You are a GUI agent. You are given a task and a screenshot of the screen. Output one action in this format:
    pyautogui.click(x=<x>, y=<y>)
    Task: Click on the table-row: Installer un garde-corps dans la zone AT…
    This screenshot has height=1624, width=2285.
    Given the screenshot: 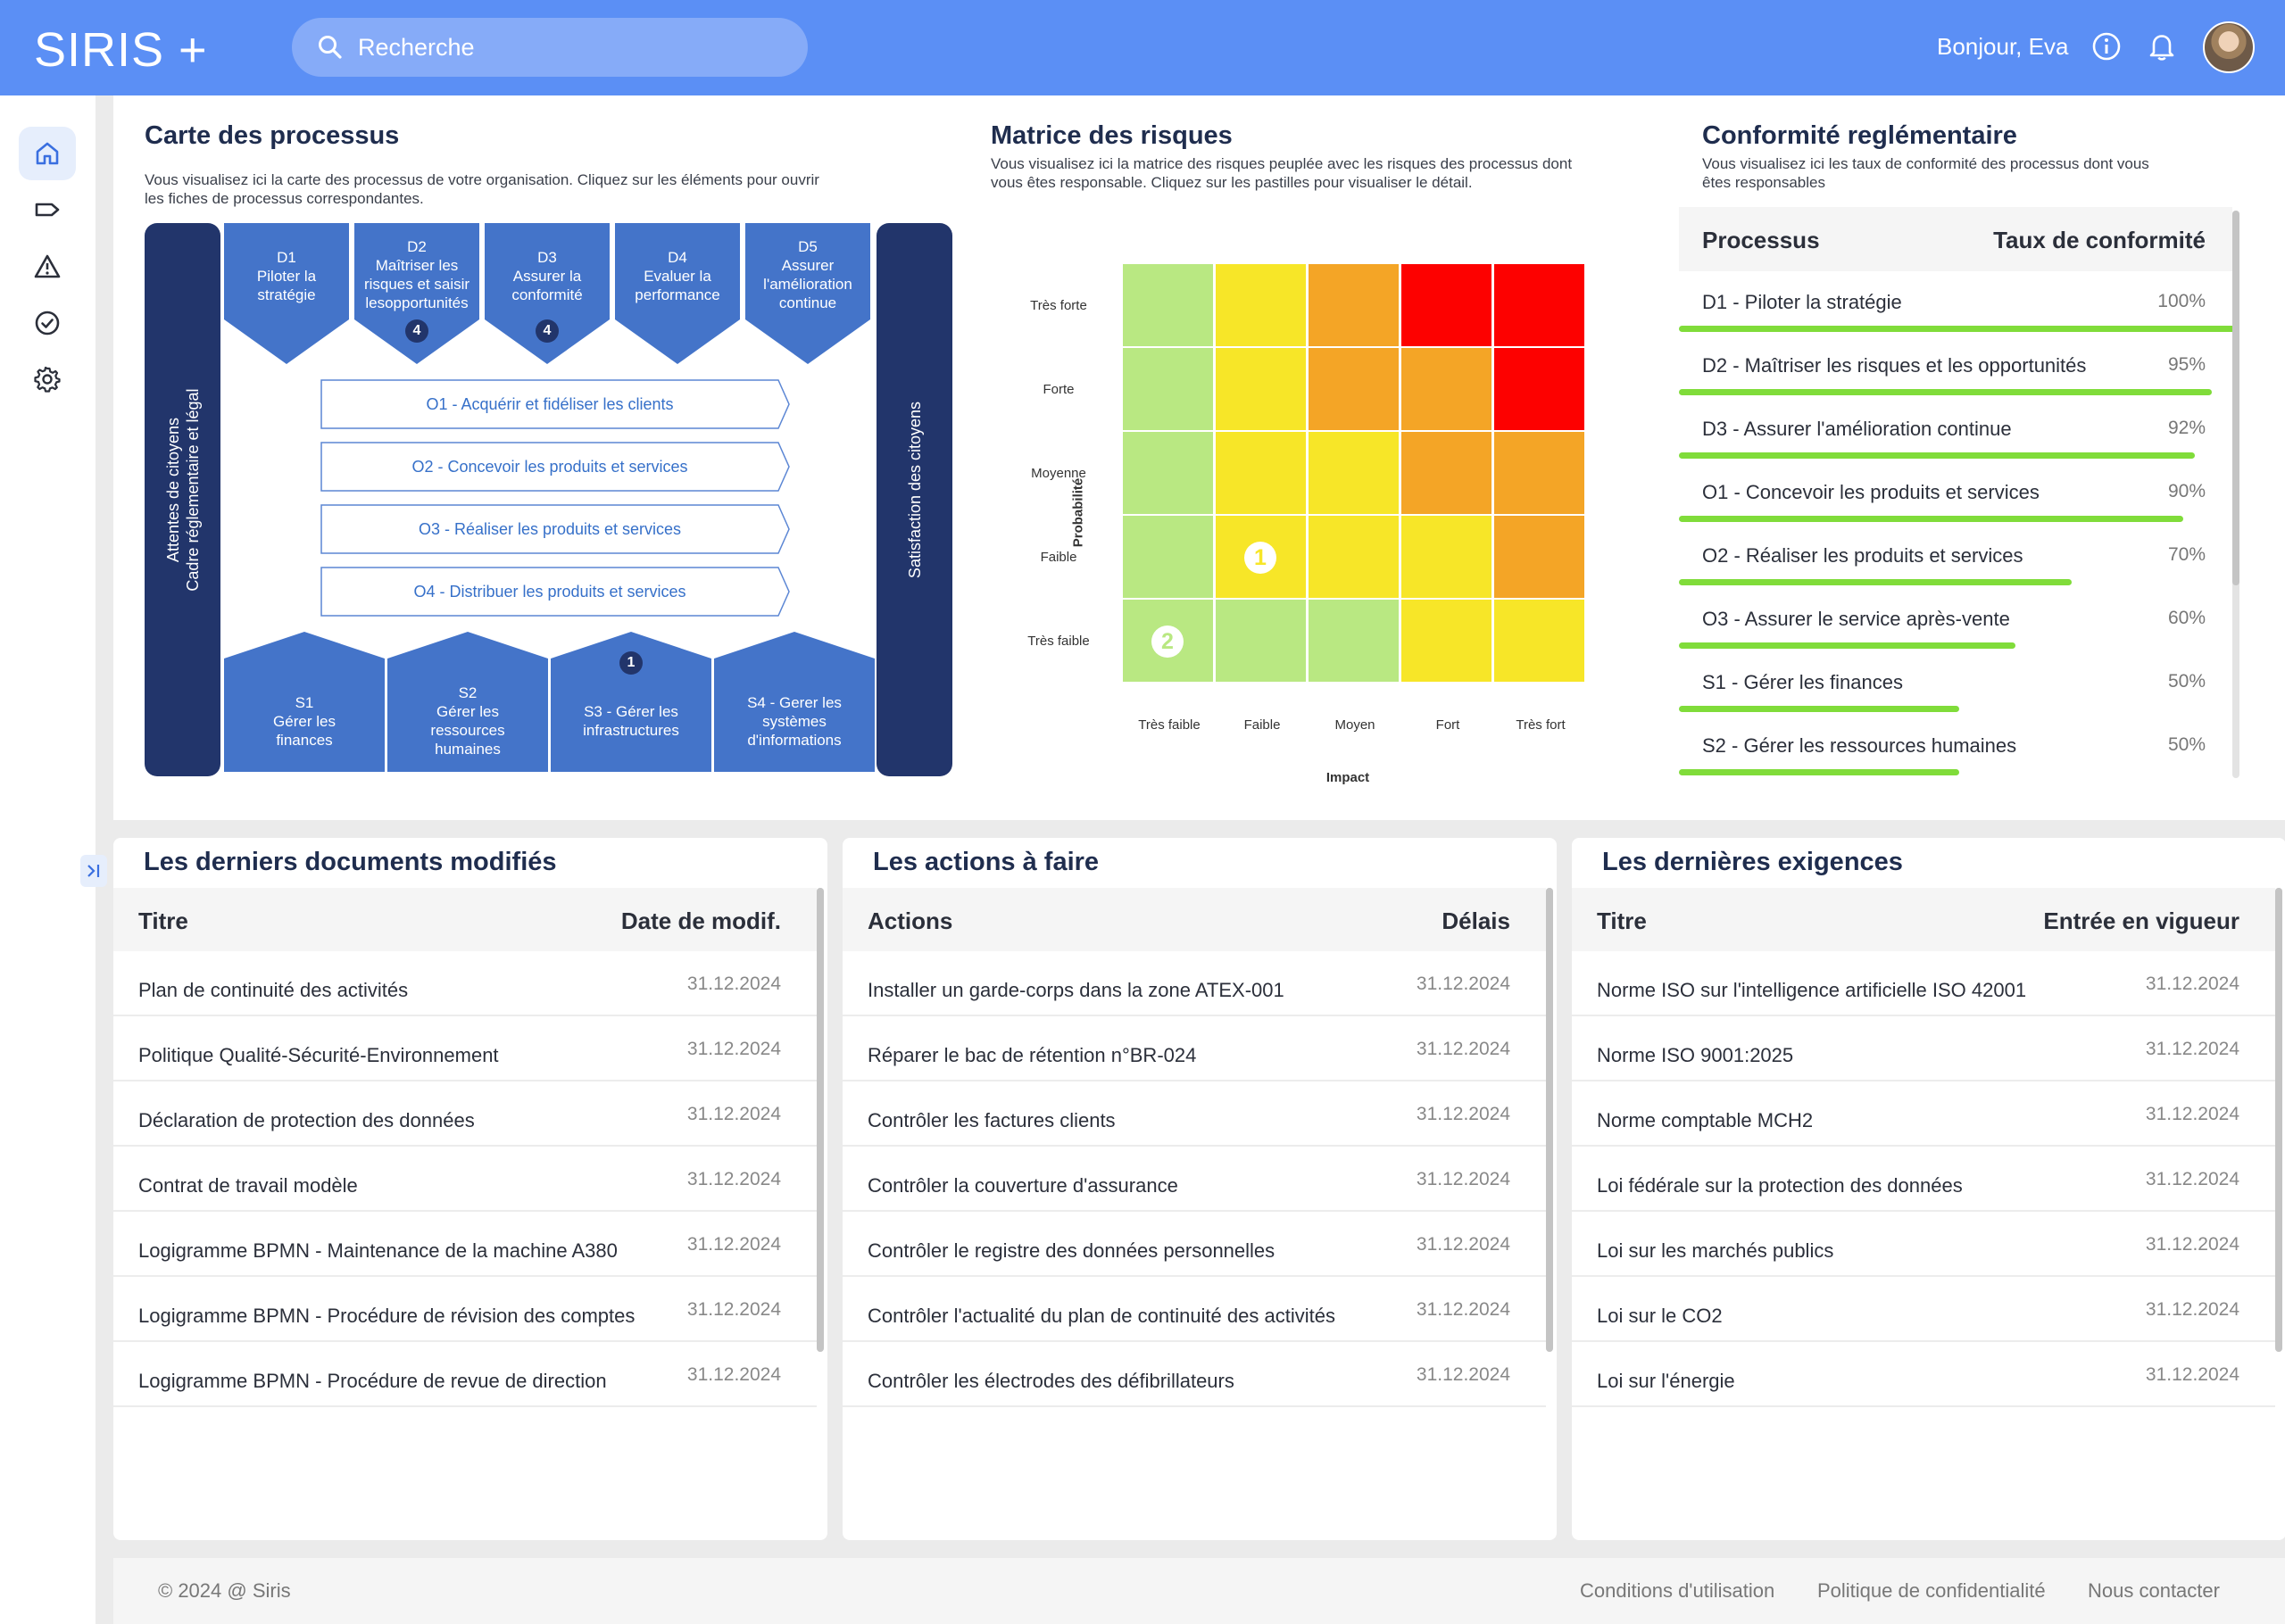 What is the action you would take?
    pyautogui.click(x=1194, y=983)
    